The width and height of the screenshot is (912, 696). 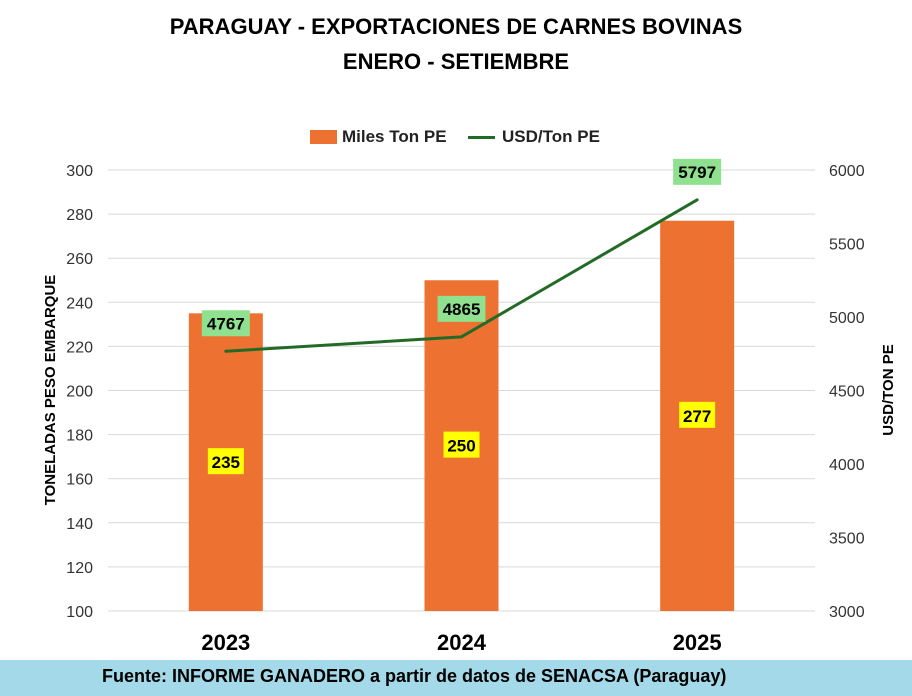 What do you see at coordinates (79, 524) in the screenshot?
I see `y-tick-label: 140` at bounding box center [79, 524].